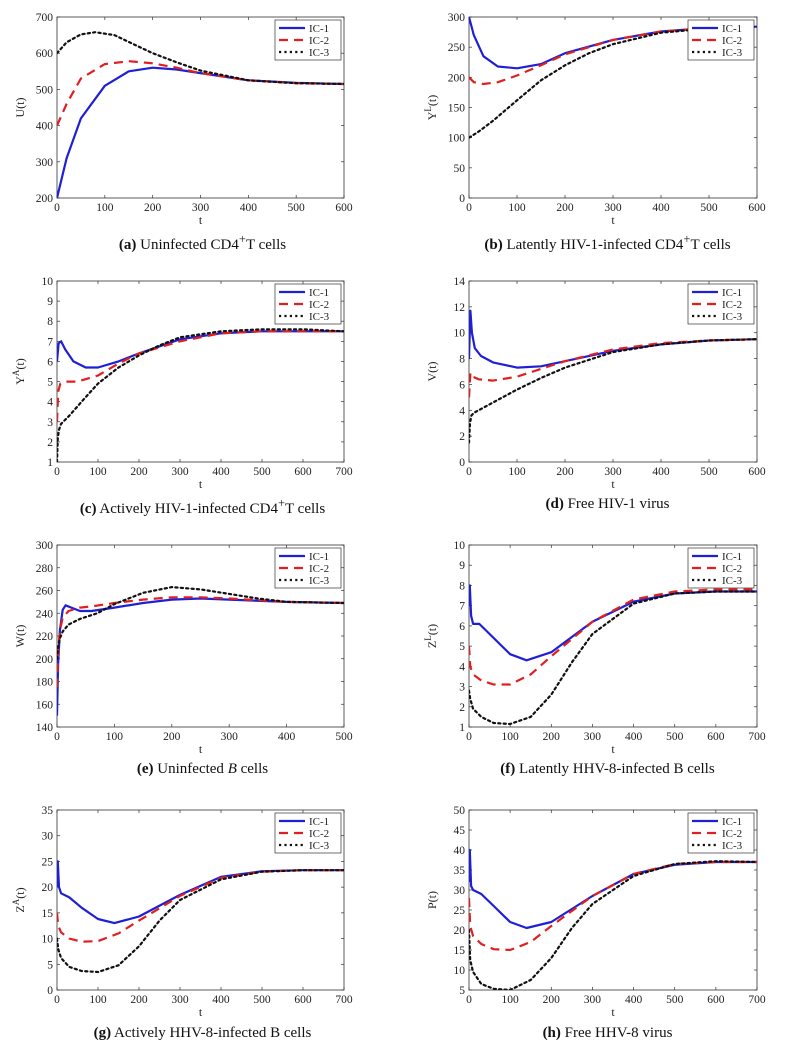 The image size is (810, 1058). I want to click on y-tick-label: 4, so click(462, 667).